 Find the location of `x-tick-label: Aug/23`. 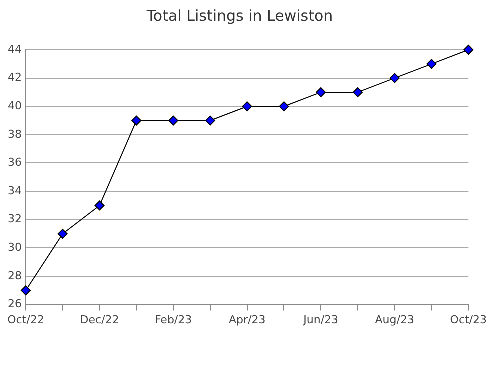

x-tick-label: Aug/23 is located at coordinates (394, 319).